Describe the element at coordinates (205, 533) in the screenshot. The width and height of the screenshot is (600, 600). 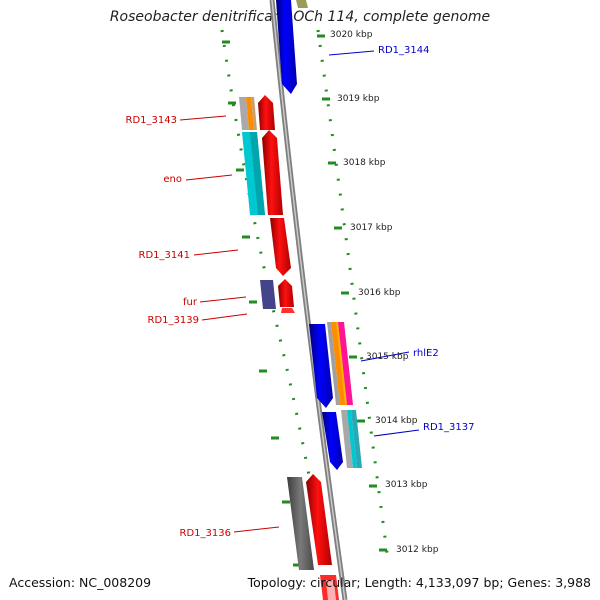
I see `gene-label-rd1-3136: RD1_3136` at that location.